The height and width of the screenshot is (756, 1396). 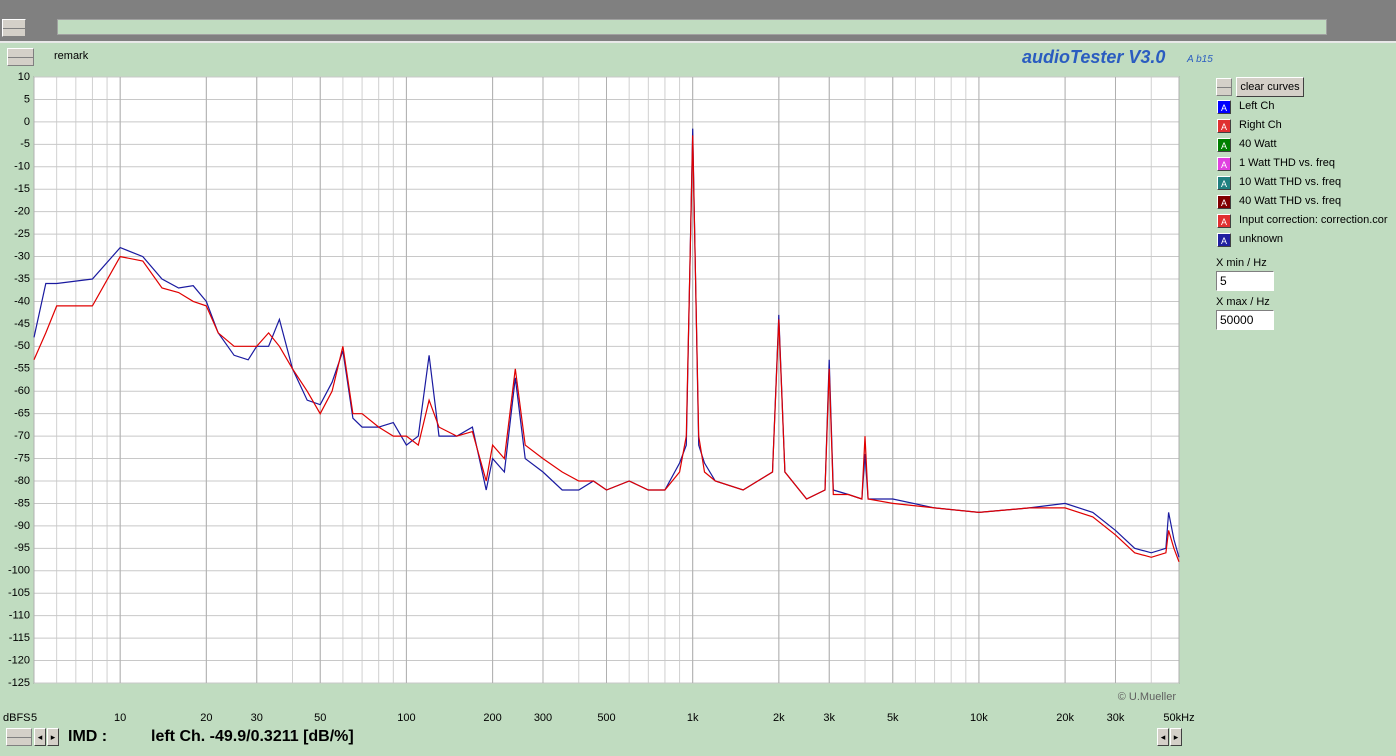 What do you see at coordinates (693, 718) in the screenshot?
I see `x-tick-label: 1k` at bounding box center [693, 718].